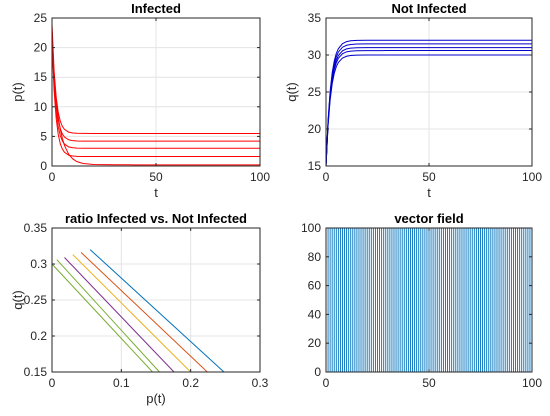  Describe the element at coordinates (315, 257) in the screenshot. I see `y-tick-label: 80` at that location.